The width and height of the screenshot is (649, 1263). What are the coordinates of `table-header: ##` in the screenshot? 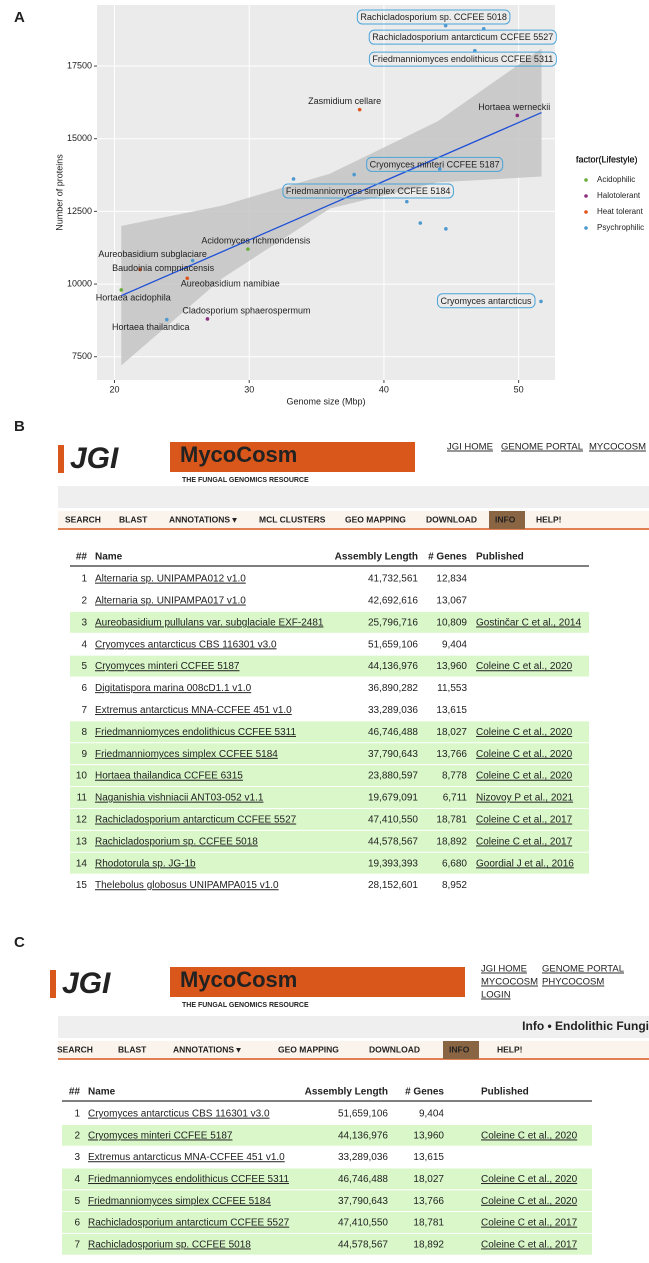 It's located at (75, 1092).